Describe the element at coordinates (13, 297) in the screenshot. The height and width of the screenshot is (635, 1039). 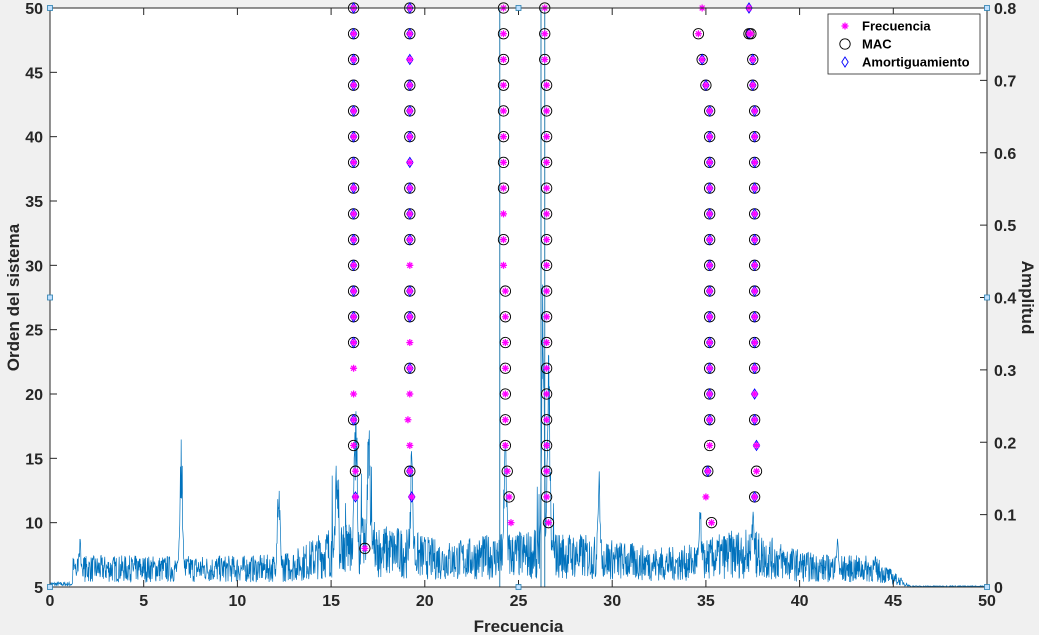
I see `y-axis-left-label: Orden del sistema` at that location.